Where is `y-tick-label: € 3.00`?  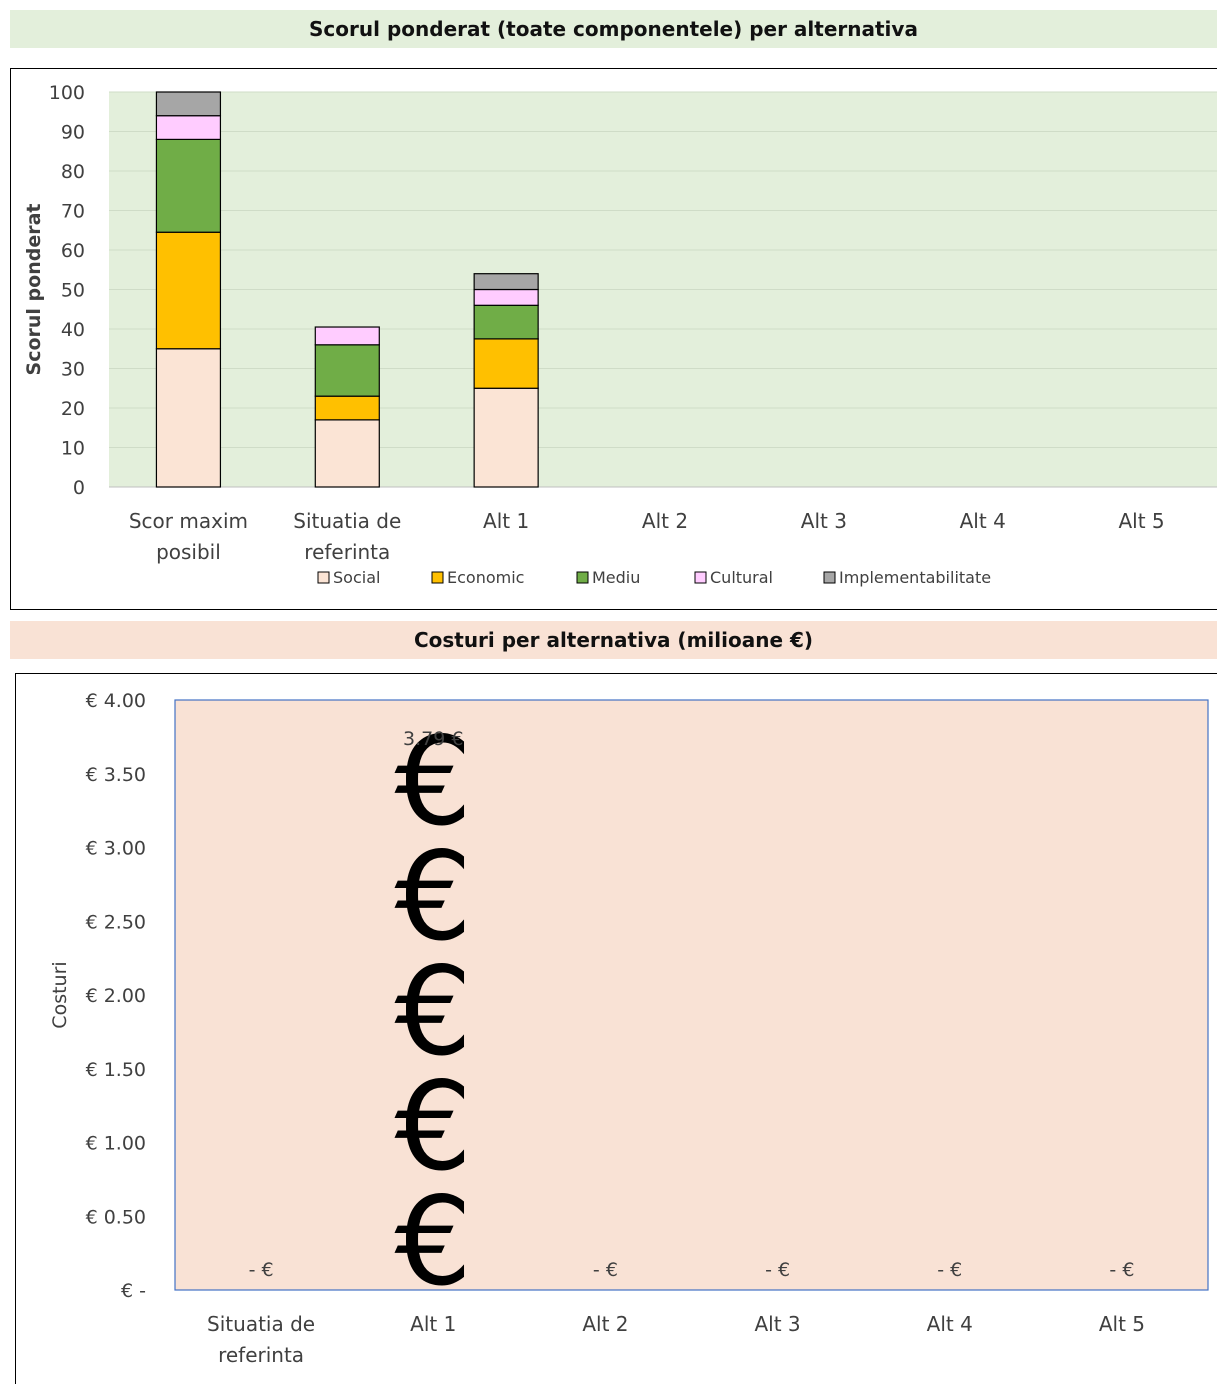 y-tick-label: € 3.00 is located at coordinates (116, 849).